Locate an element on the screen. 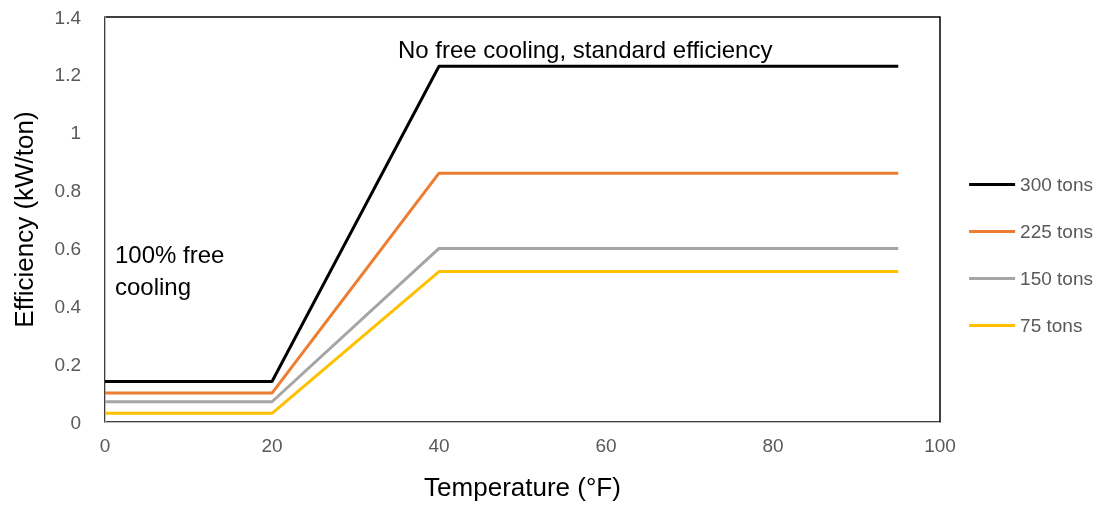 Image resolution: width=1102 pixels, height=510 pixels. y-tick-label: 0.4 is located at coordinates (68, 306).